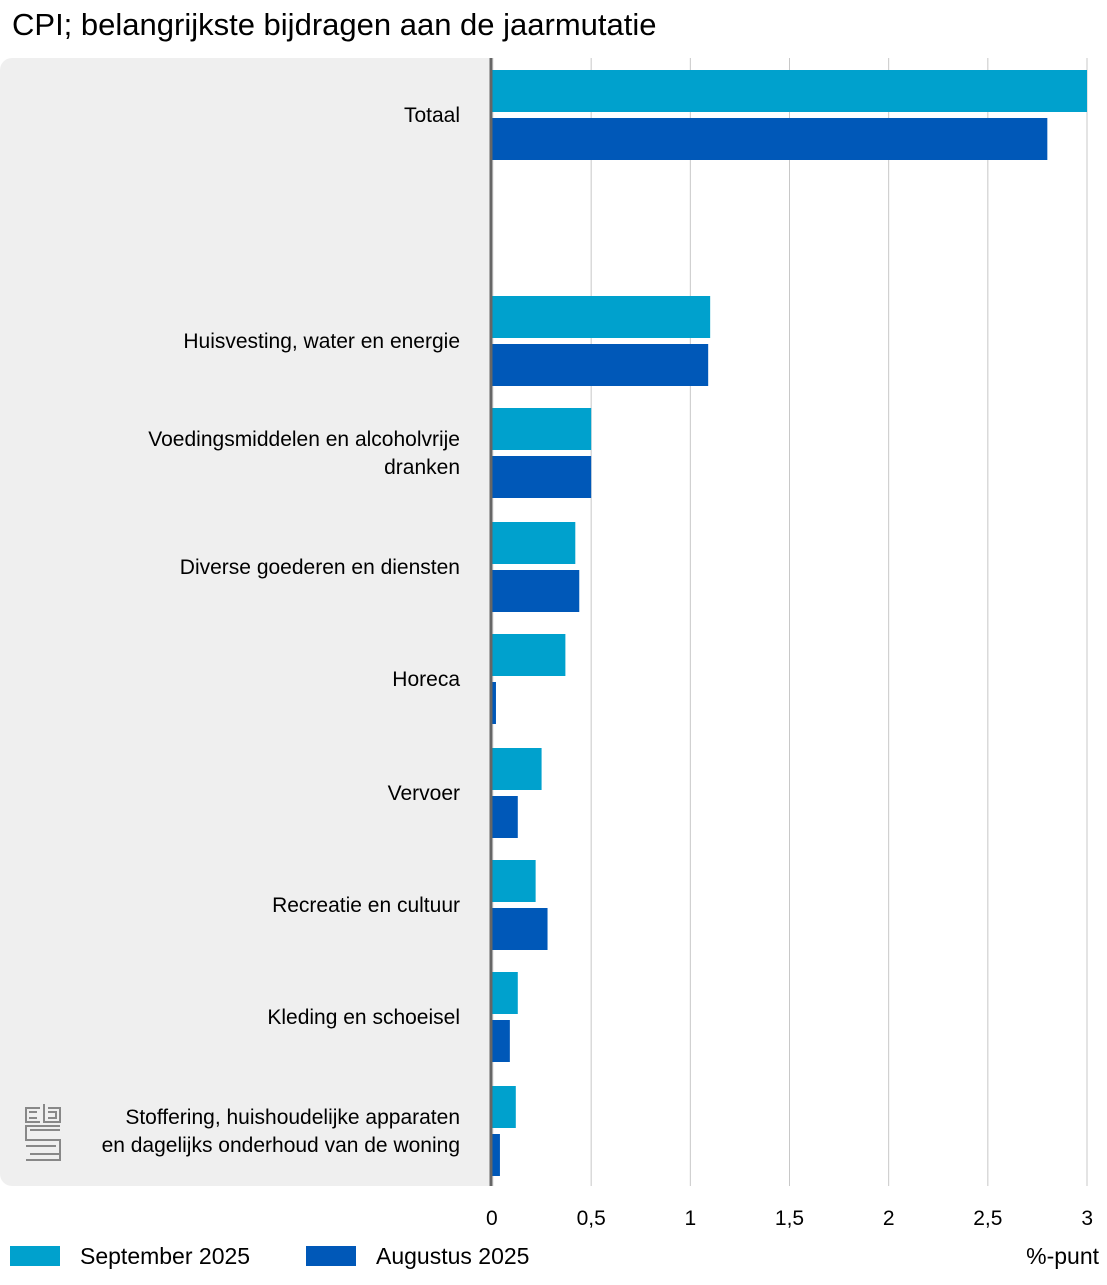 The width and height of the screenshot is (1107, 1285). What do you see at coordinates (363, 1017) in the screenshot?
I see `category-label: Kleding en schoeisel` at bounding box center [363, 1017].